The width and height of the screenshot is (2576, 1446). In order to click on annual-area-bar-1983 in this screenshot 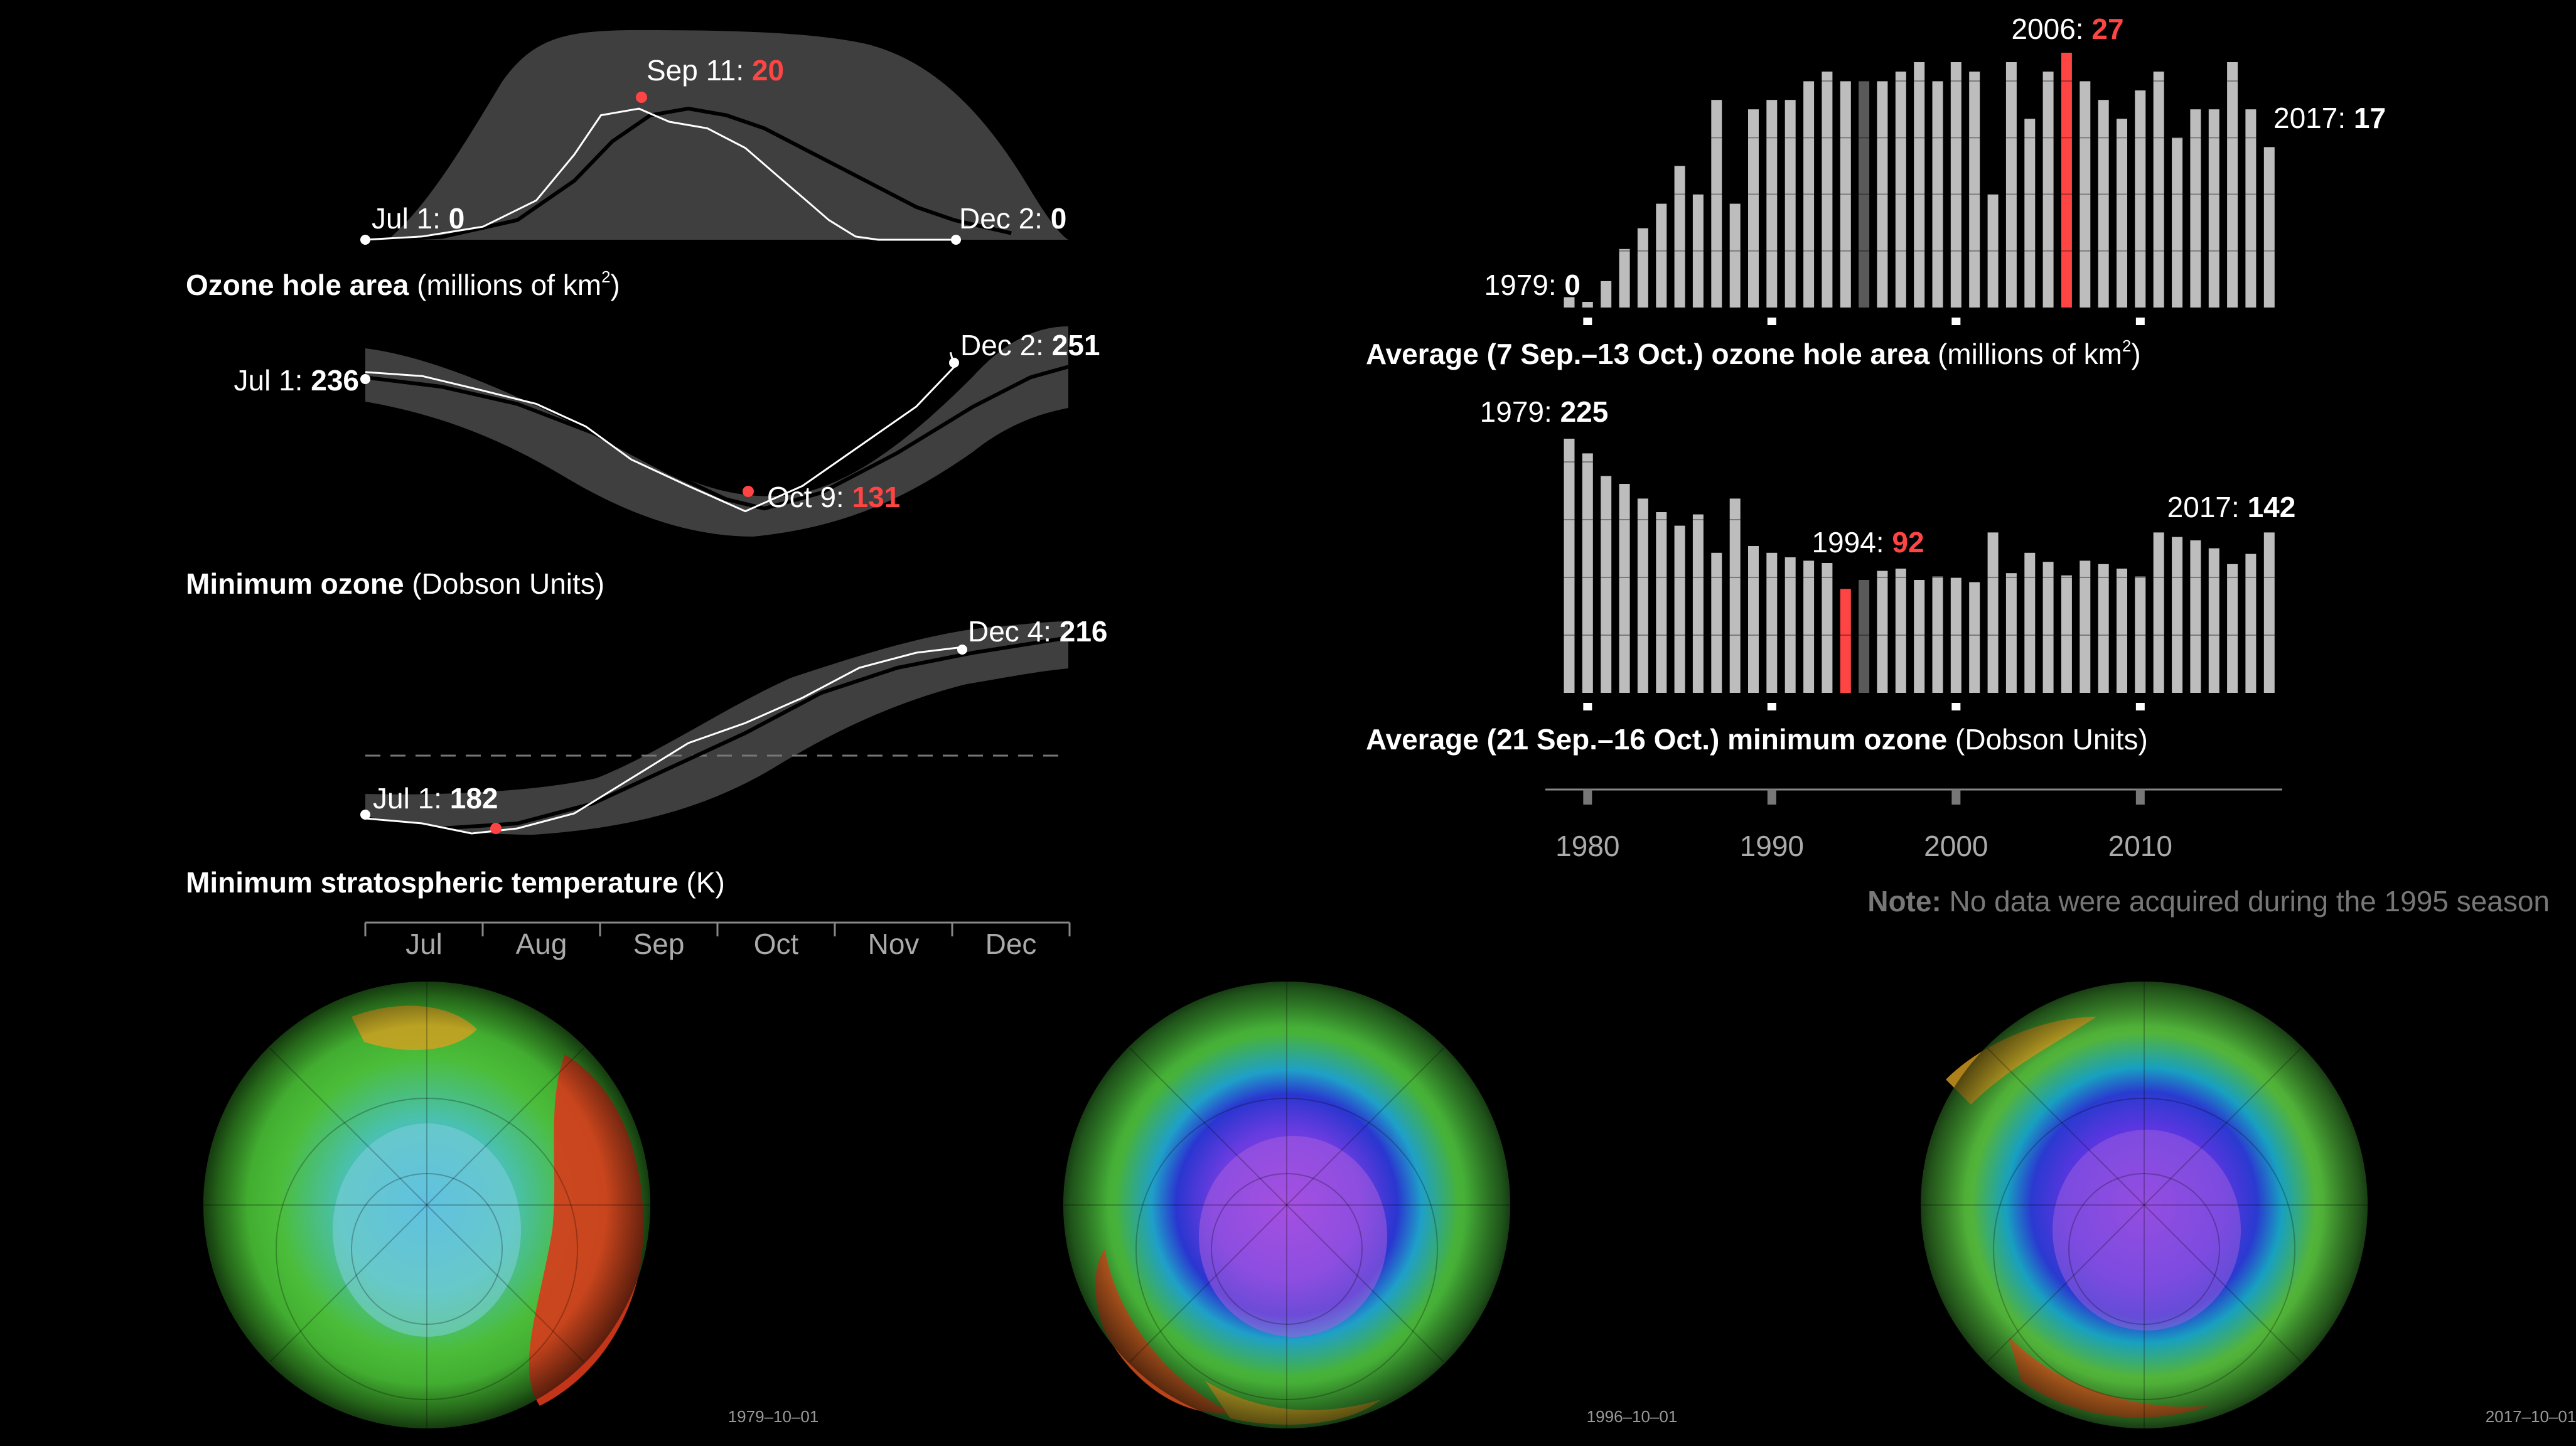, I will do `click(1642, 268)`.